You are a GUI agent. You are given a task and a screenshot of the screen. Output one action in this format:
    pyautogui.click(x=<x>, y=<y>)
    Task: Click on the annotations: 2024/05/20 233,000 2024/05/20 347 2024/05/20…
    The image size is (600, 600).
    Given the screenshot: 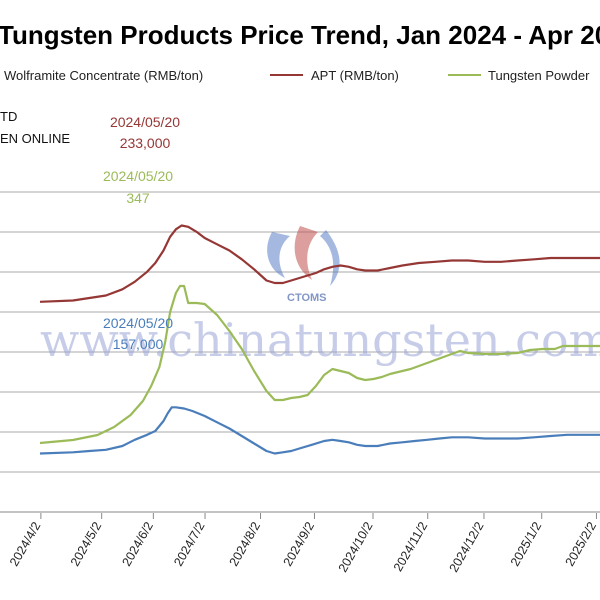 What is the action you would take?
    pyautogui.click(x=141, y=233)
    